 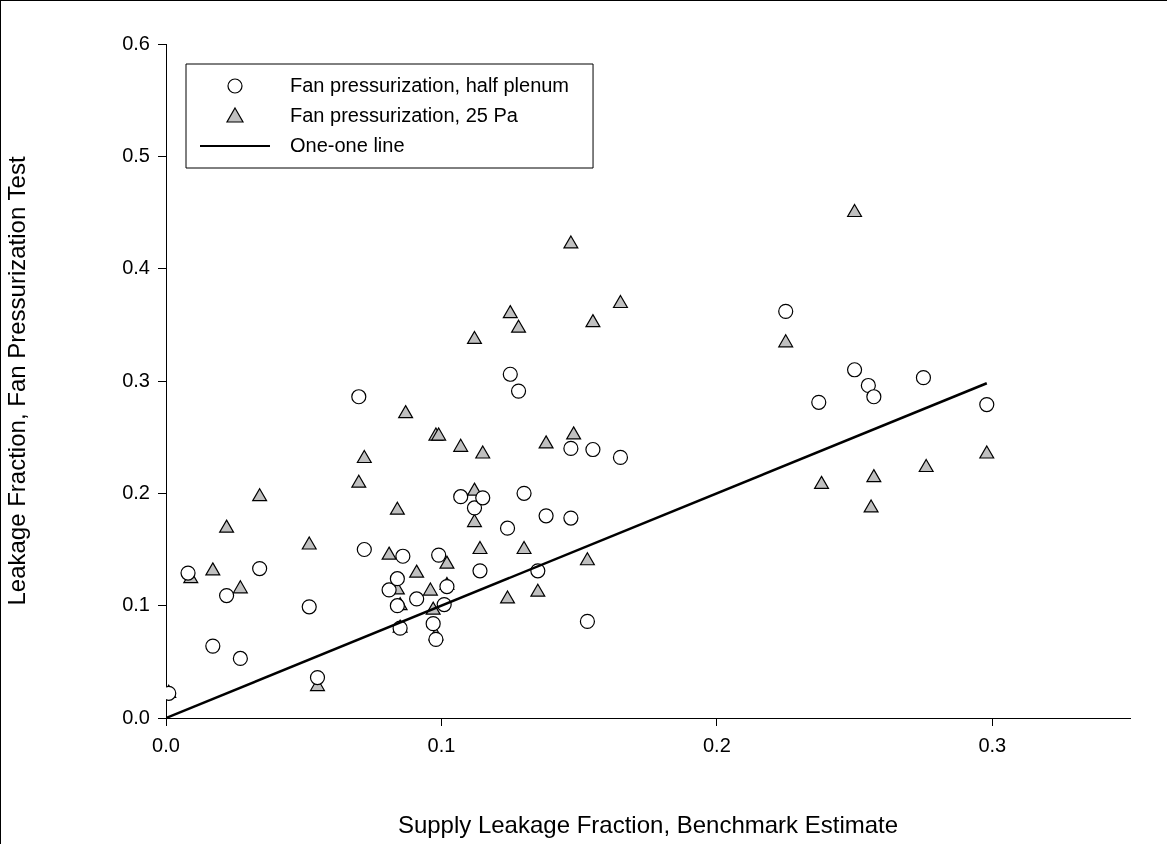 What do you see at coordinates (136, 154) in the screenshot?
I see `y-tick-label: 0.5` at bounding box center [136, 154].